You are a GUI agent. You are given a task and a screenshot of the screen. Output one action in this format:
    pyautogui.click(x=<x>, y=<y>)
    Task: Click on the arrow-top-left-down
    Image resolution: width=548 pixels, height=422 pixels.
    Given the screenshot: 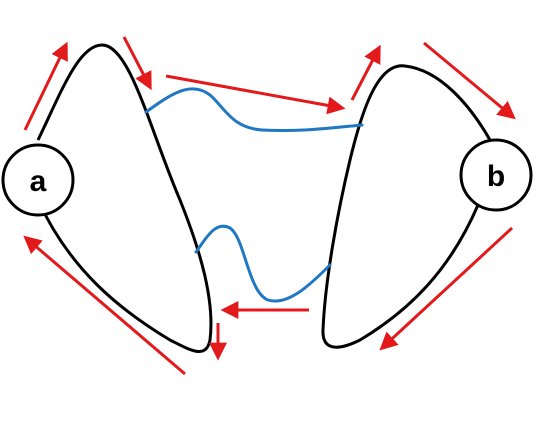 What is the action you would take?
    pyautogui.click(x=137, y=63)
    